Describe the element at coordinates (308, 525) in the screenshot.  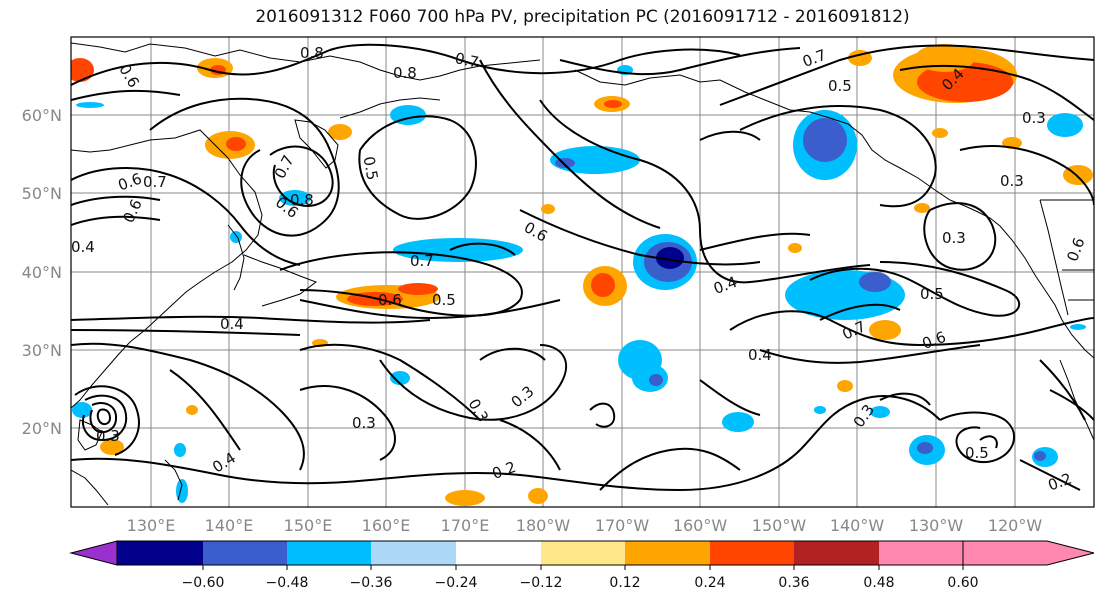
I see `lon-label: 150°E` at that location.